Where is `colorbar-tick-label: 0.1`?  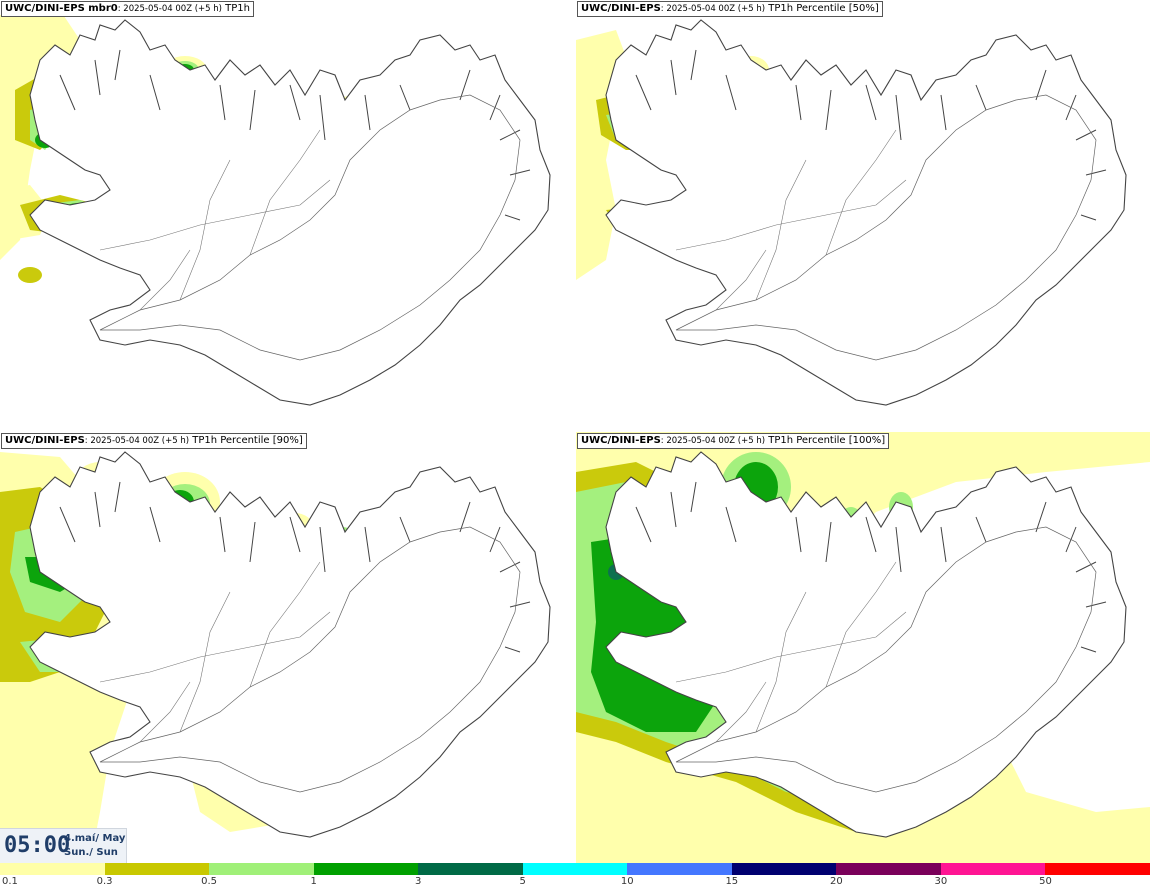 colorbar-tick-label: 0.1 is located at coordinates (10, 881).